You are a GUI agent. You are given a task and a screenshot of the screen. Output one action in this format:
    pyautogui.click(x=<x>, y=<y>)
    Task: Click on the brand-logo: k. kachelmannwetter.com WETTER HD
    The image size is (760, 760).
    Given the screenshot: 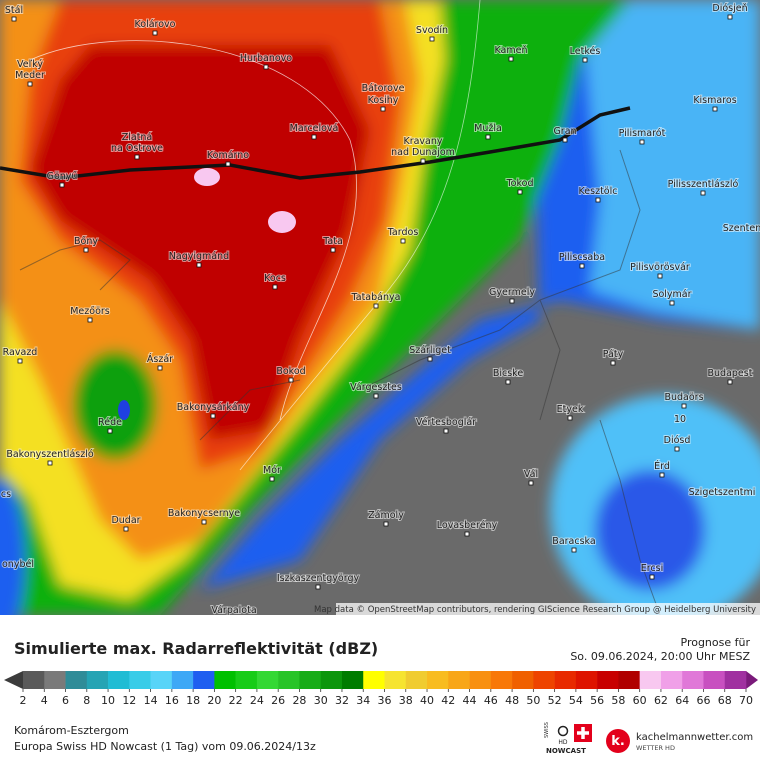 What is the action you would take?
    pyautogui.click(x=679, y=741)
    